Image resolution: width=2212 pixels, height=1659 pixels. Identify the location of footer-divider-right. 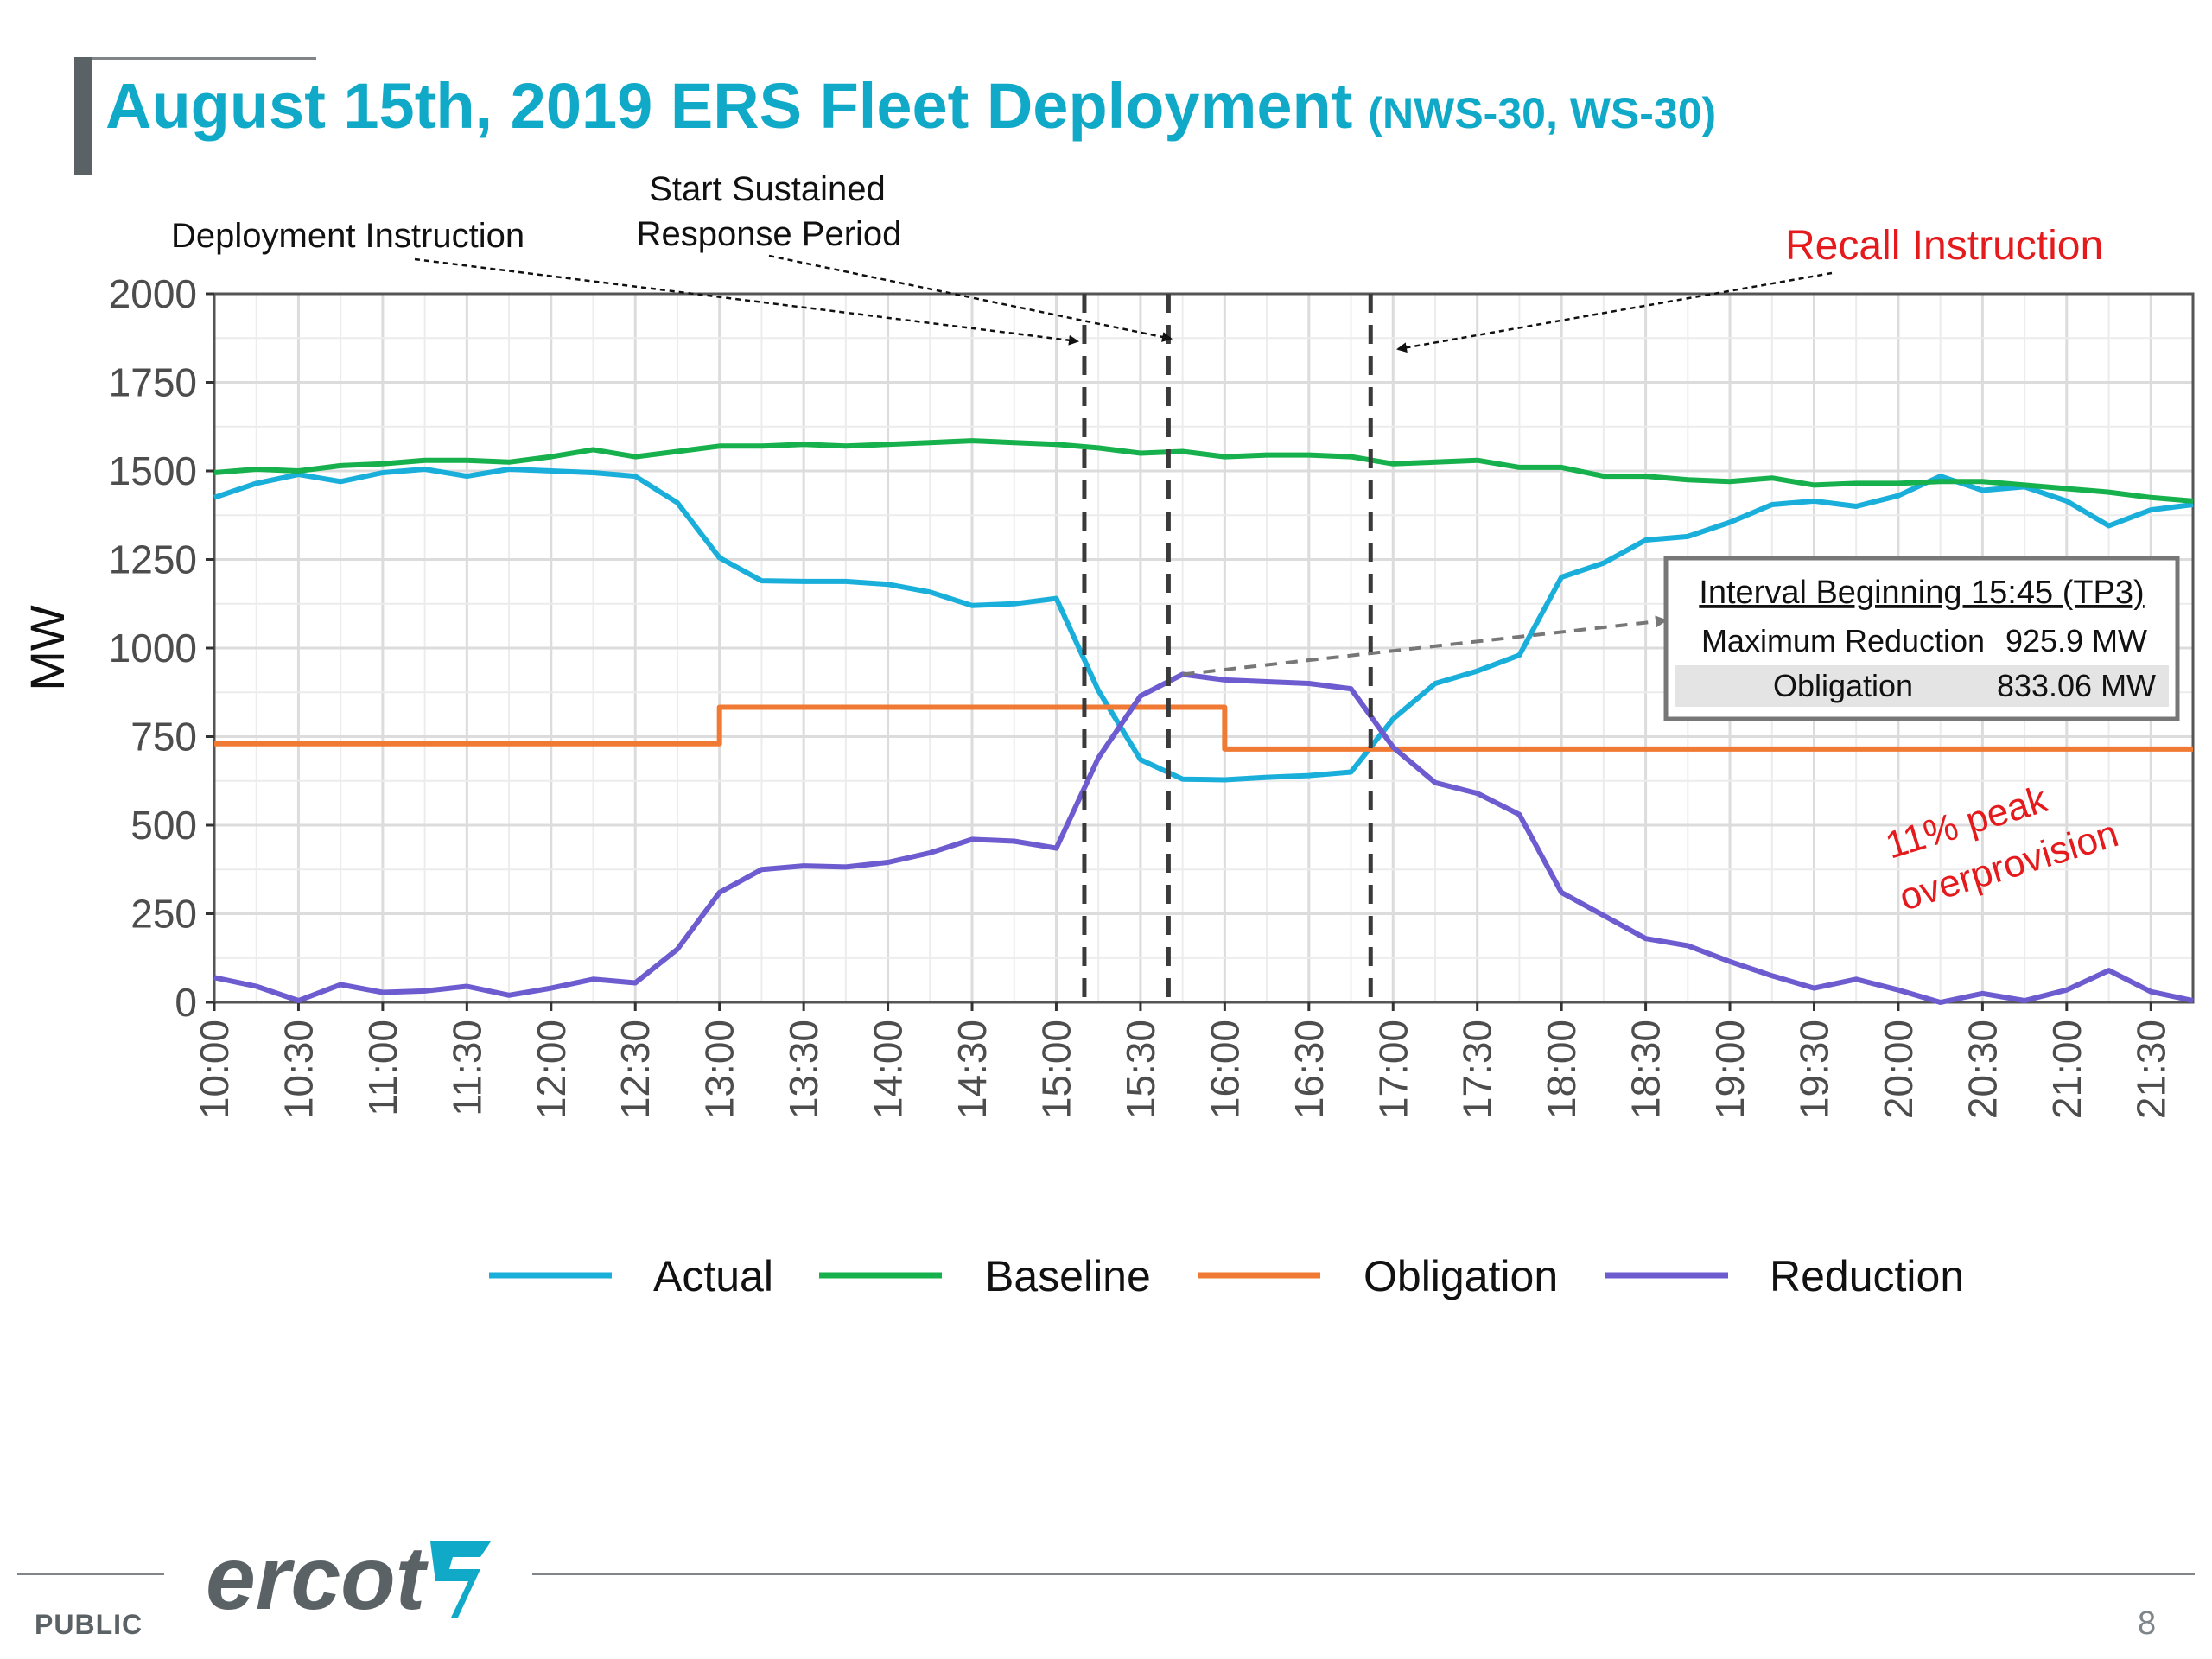
(1363, 1574).